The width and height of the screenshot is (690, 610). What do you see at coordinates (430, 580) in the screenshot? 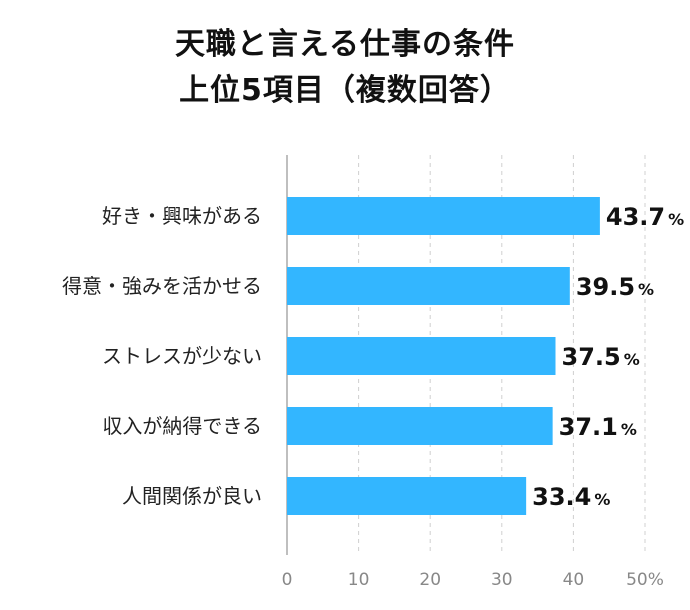
I see `tick-label-2: 20` at bounding box center [430, 580].